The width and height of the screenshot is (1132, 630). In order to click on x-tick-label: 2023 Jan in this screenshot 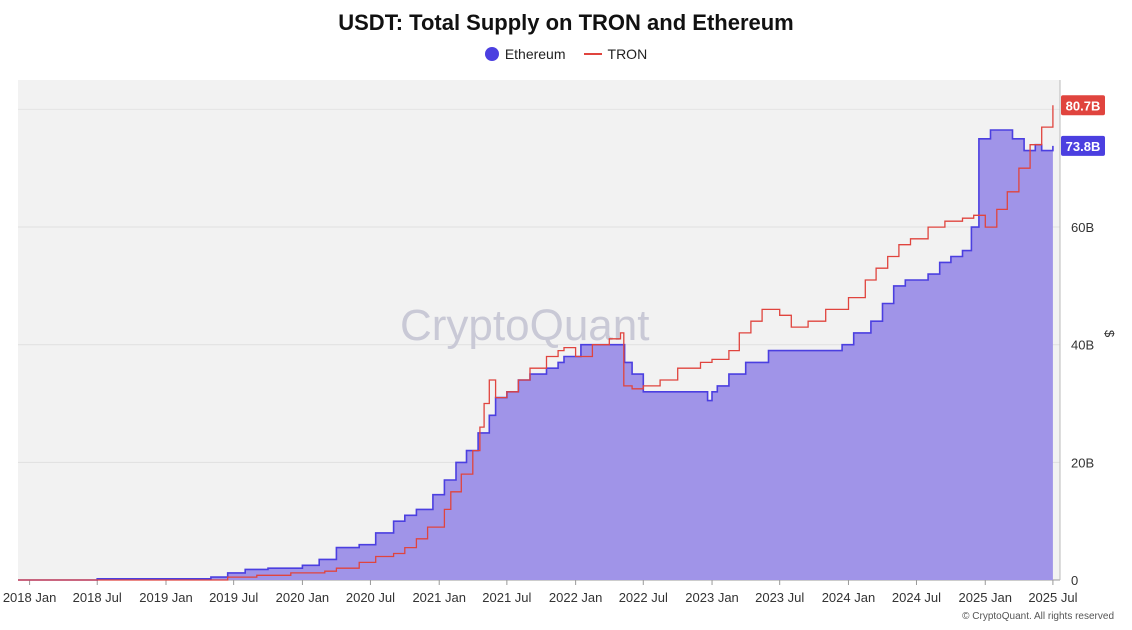, I will do `click(712, 597)`.